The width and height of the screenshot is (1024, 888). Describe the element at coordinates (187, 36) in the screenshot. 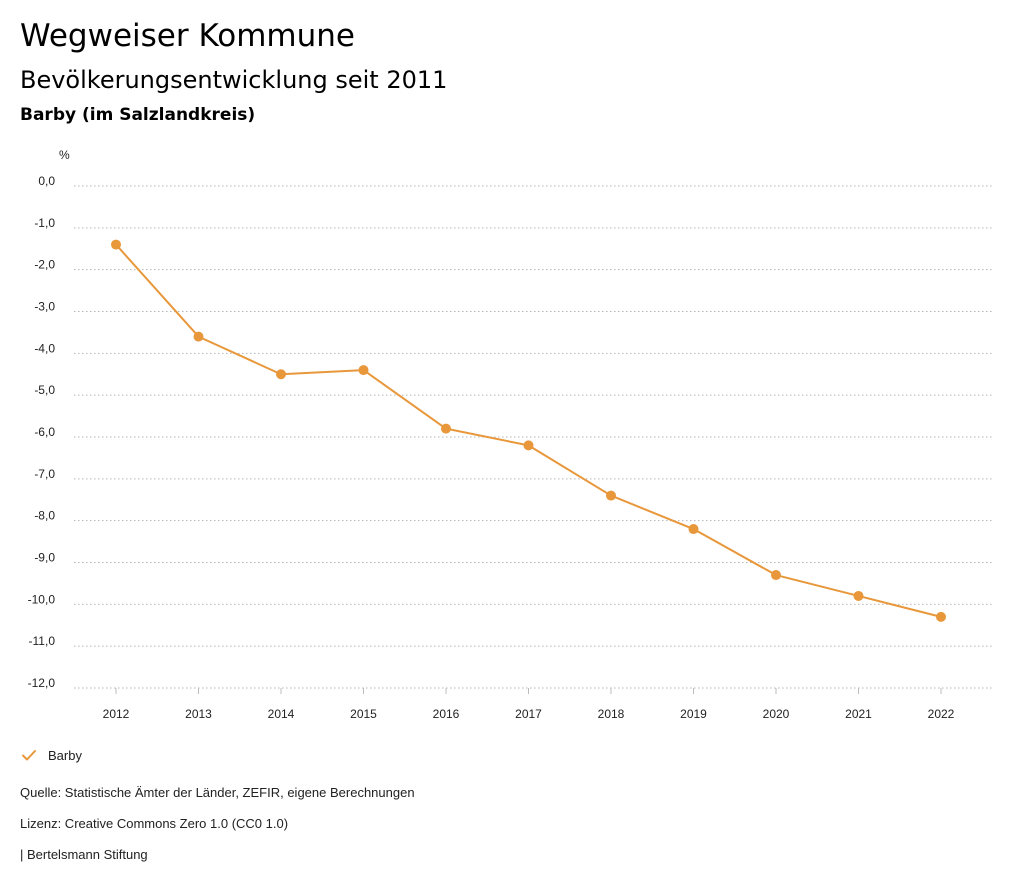

I see `chart-title: Wegweiser Kommune` at that location.